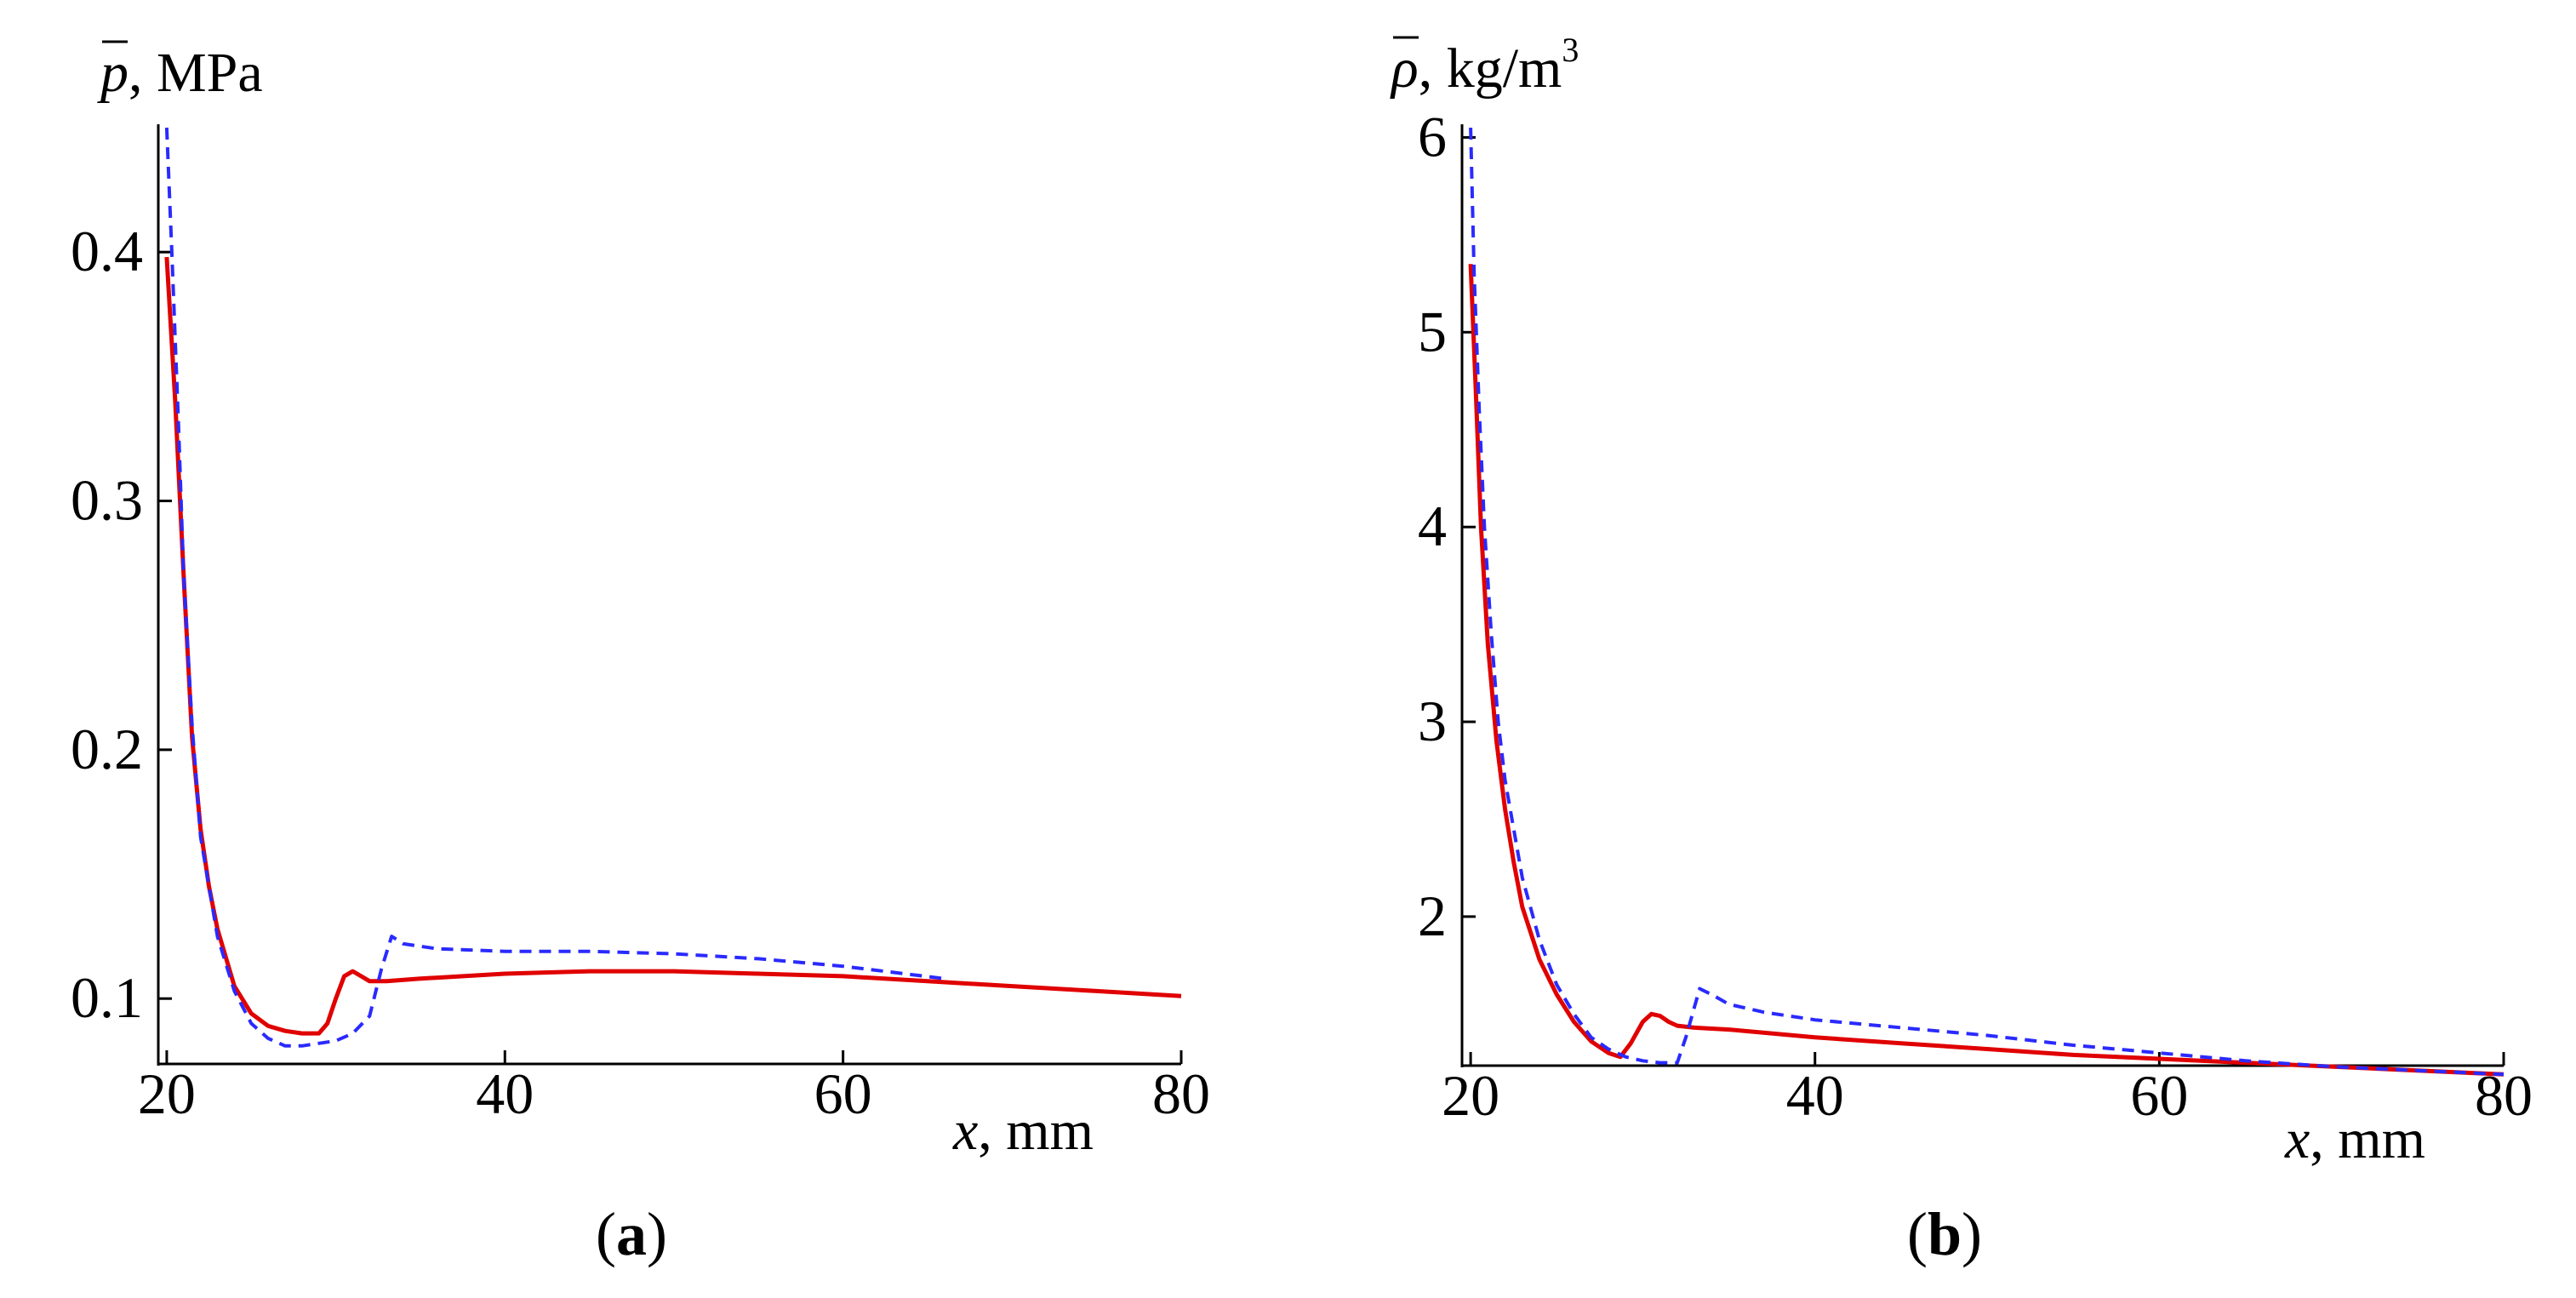 Image resolution: width=2576 pixels, height=1298 pixels. What do you see at coordinates (107, 251) in the screenshot?
I see `y-tick-label: 0.4` at bounding box center [107, 251].